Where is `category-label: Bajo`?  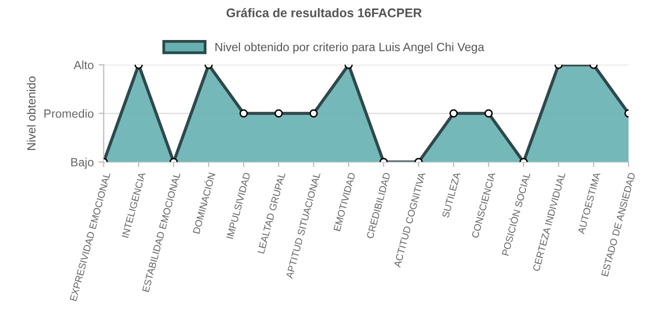 category-label: Bajo is located at coordinates (82, 163).